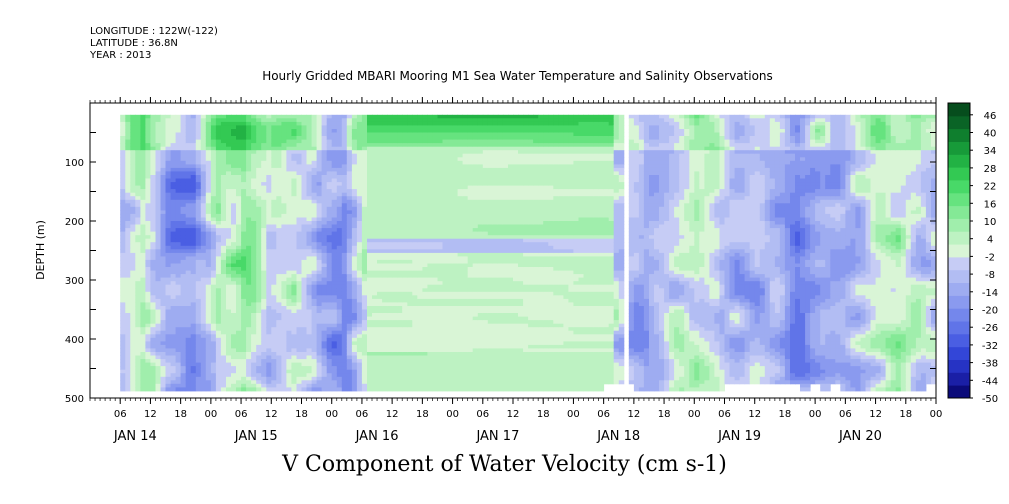 Image resolution: width=1009 pixels, height=504 pixels. Describe the element at coordinates (972, 253) in the screenshot. I see `colorbar: 46 40 34 28 22 16 10 4 -2 -8 -14 -20 -26 -32 -38 -44 -50` at that location.